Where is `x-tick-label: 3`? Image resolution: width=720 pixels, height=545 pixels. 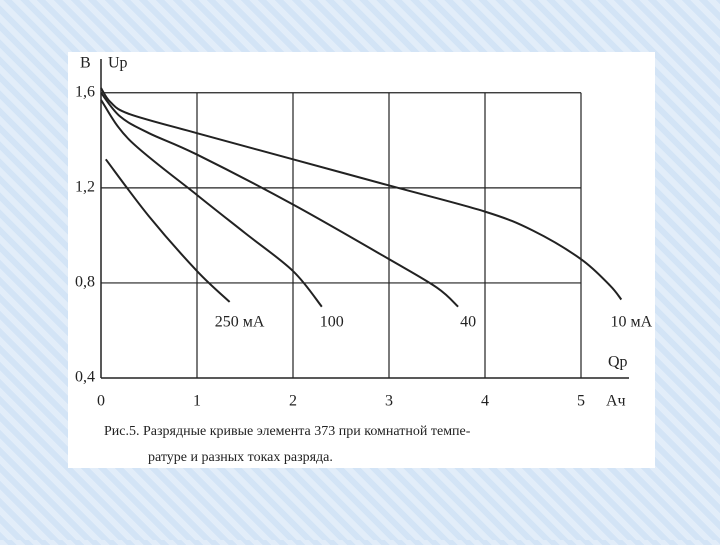 x-tick-label: 3 is located at coordinates (389, 401).